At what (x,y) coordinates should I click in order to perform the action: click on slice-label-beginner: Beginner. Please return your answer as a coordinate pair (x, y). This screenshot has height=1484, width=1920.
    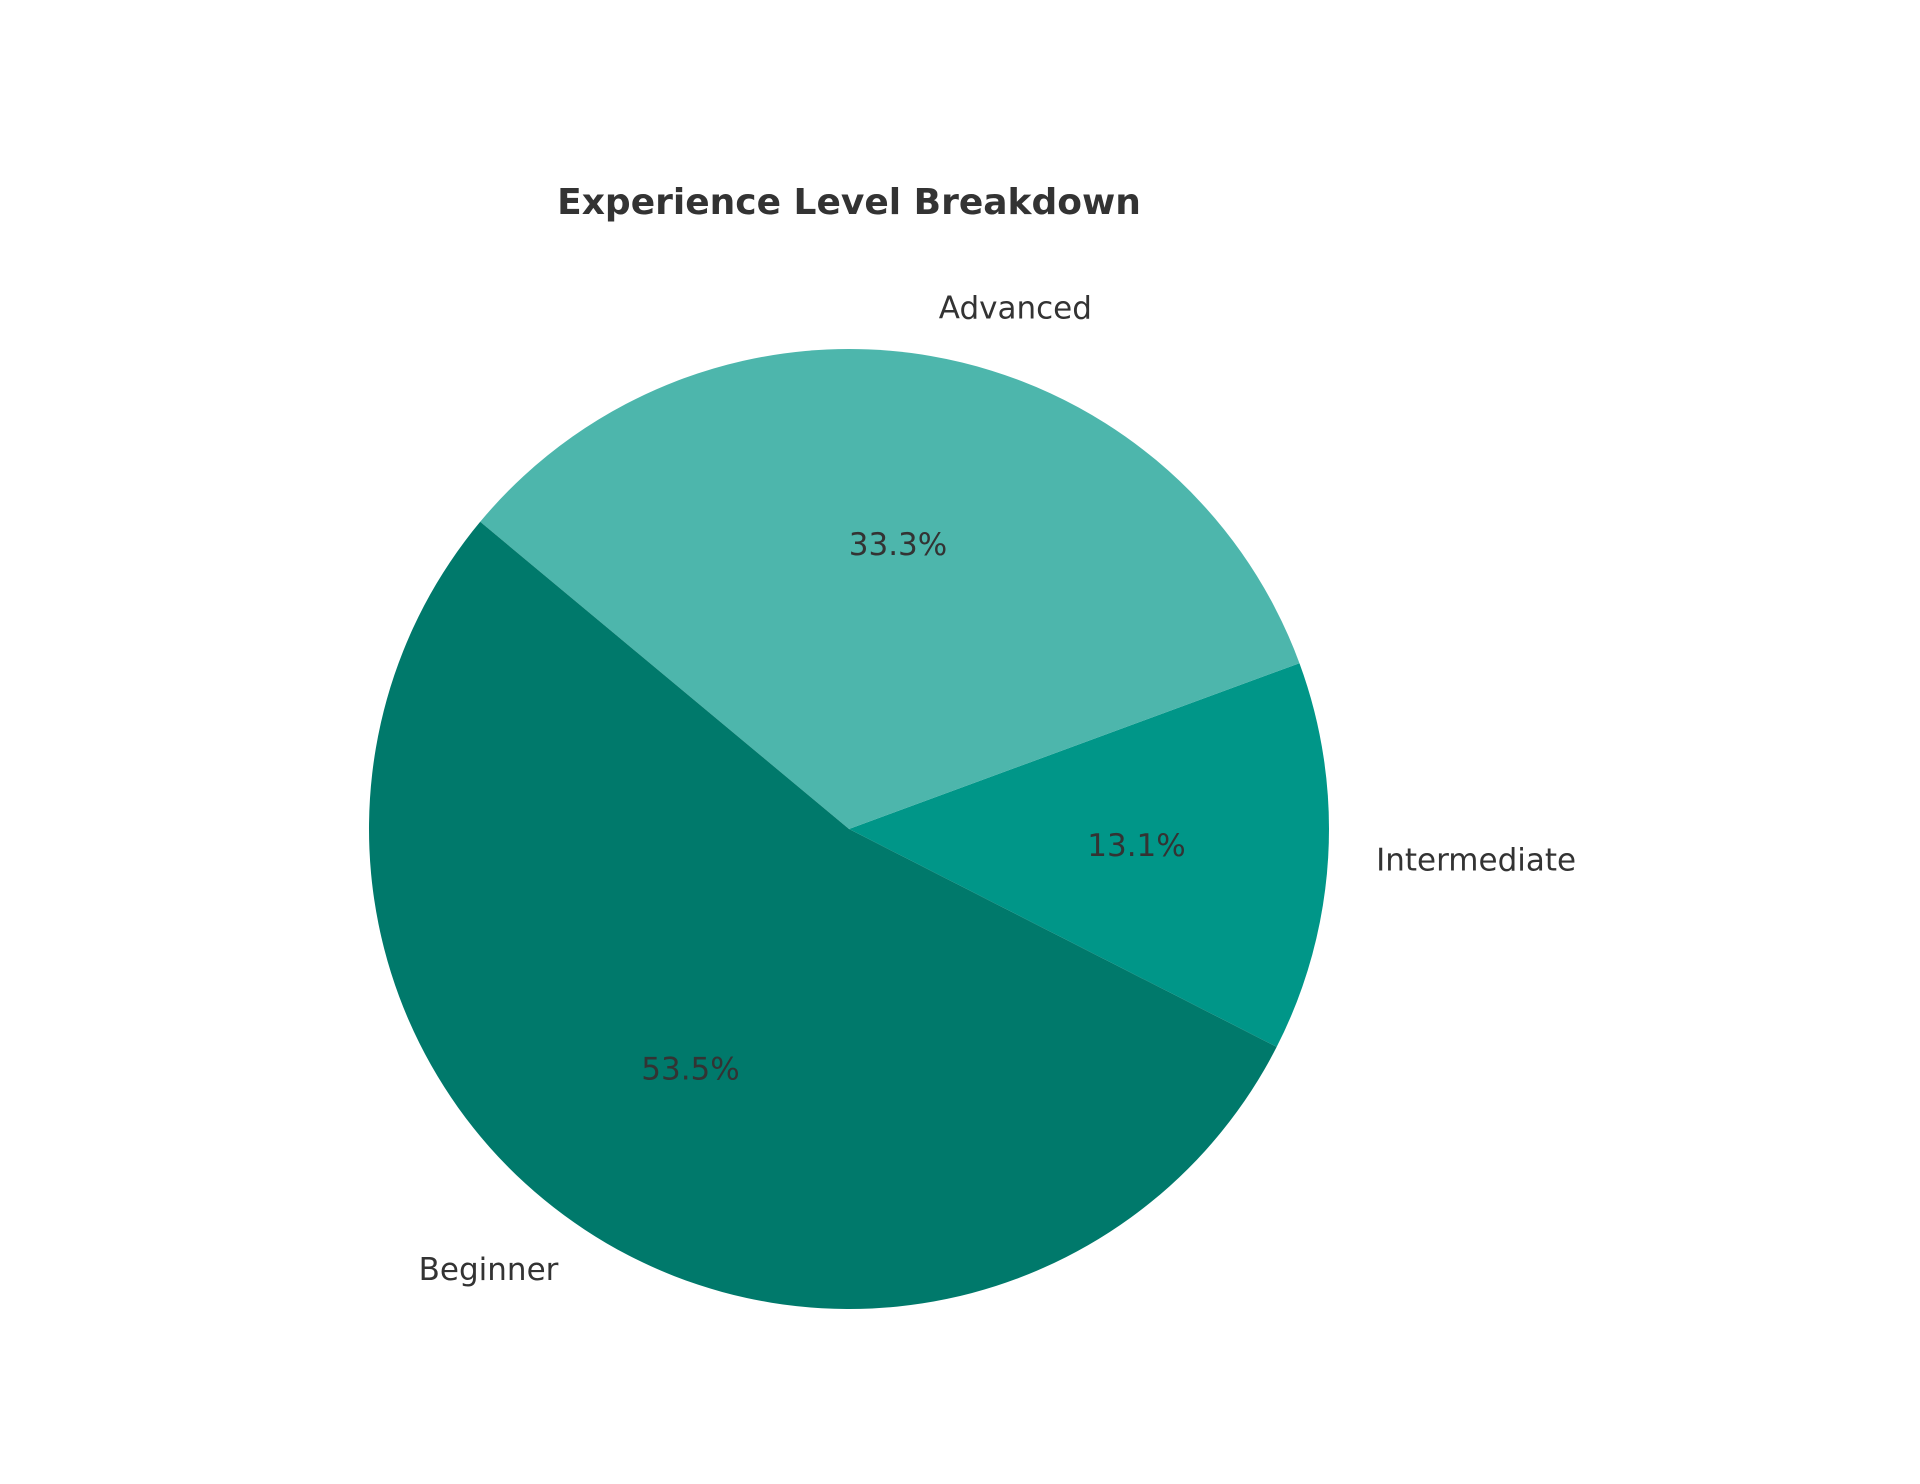
    Looking at the image, I should click on (489, 1270).